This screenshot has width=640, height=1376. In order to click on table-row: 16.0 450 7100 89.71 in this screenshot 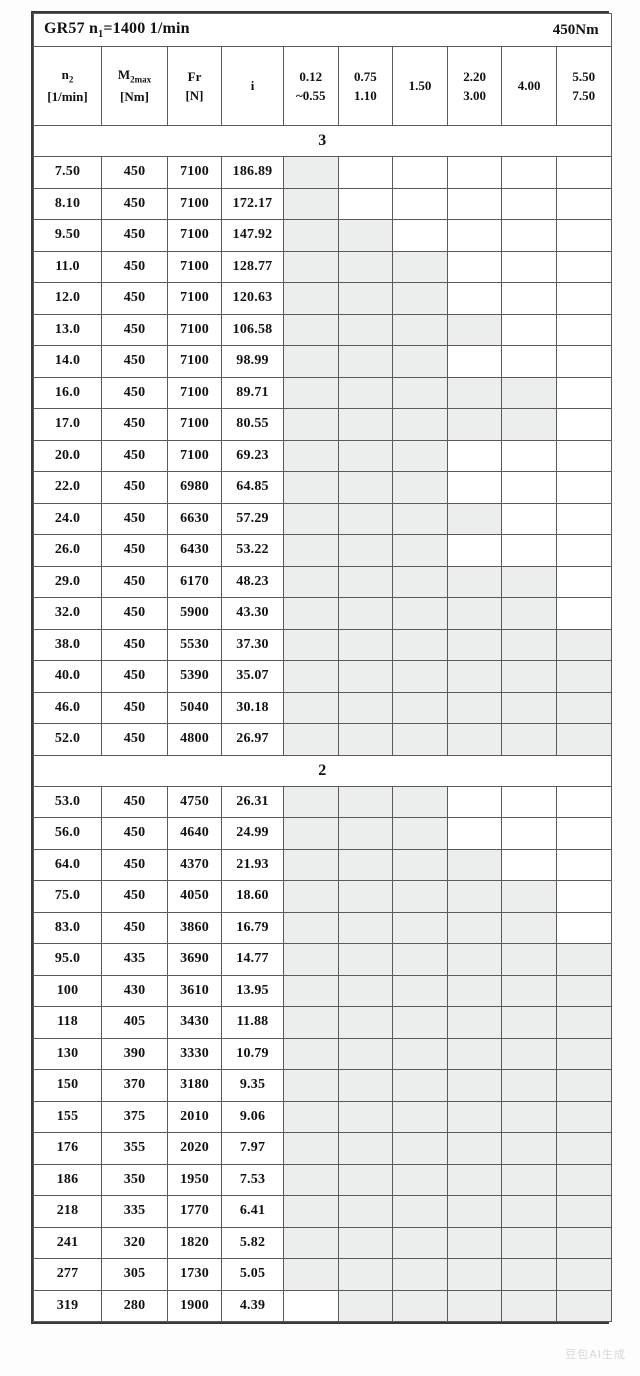, I will do `click(322, 392)`.